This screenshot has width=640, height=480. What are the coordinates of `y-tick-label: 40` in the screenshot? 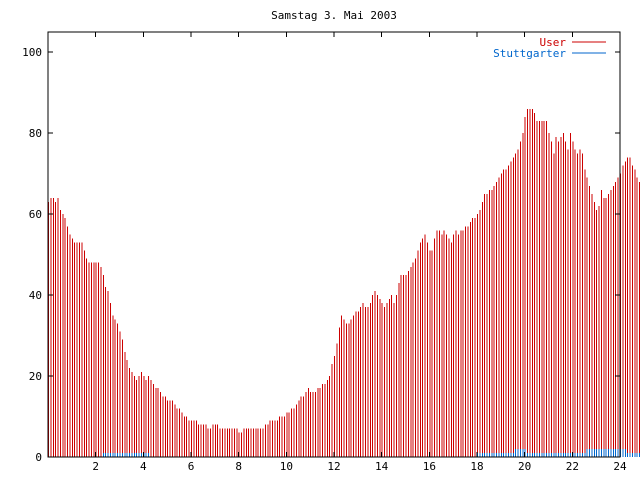 It's located at (35, 295).